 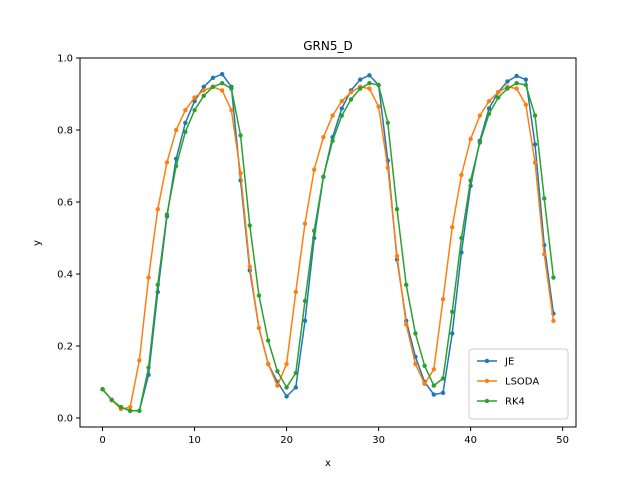 I want to click on legend: JE LSODA RK4, so click(x=518, y=384).